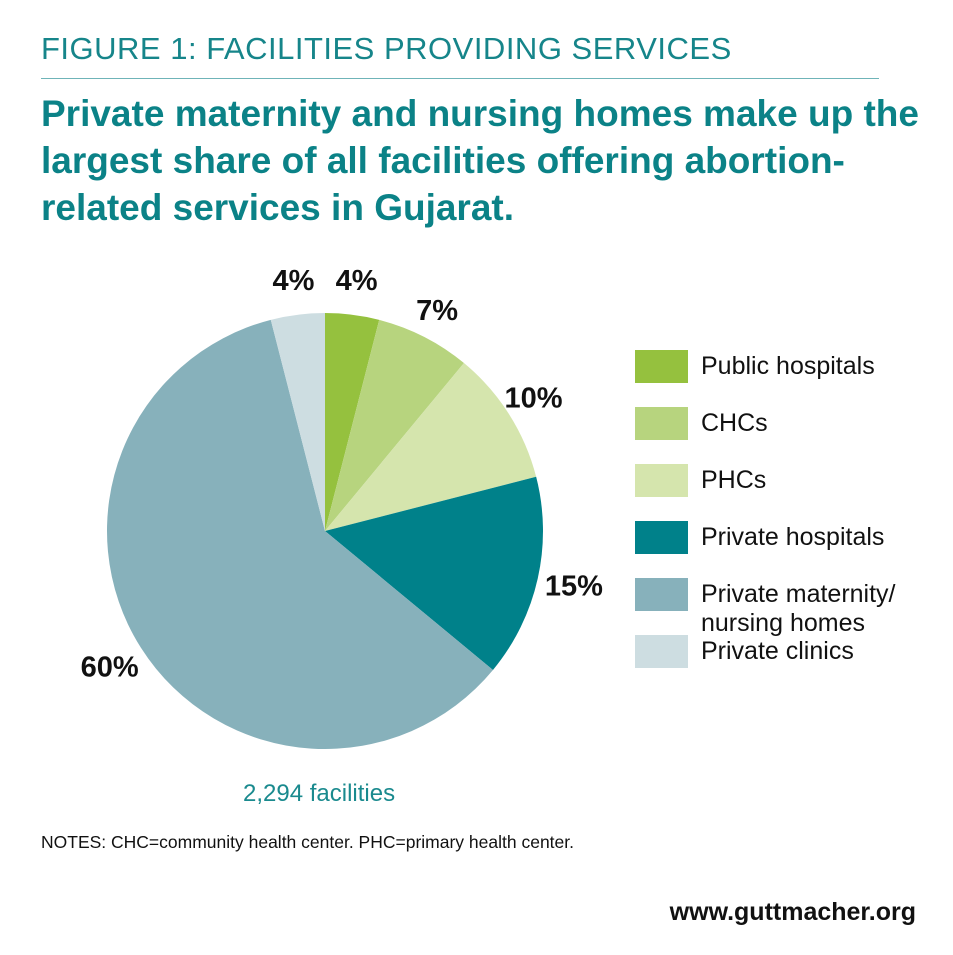 The width and height of the screenshot is (953, 955). I want to click on pie-slice-chcs, so click(394, 425).